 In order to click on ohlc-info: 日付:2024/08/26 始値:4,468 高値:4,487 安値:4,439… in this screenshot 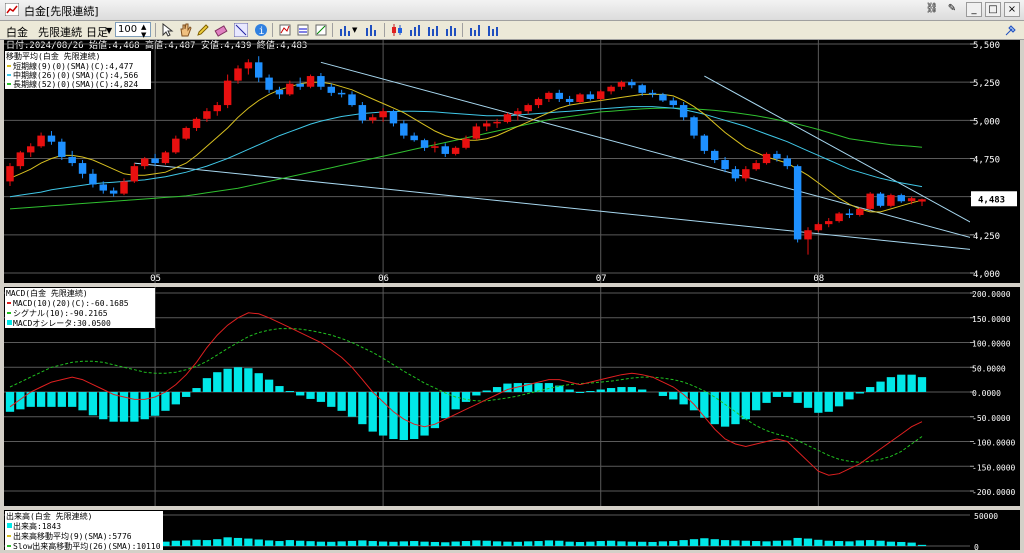, I will do `click(156, 45)`.